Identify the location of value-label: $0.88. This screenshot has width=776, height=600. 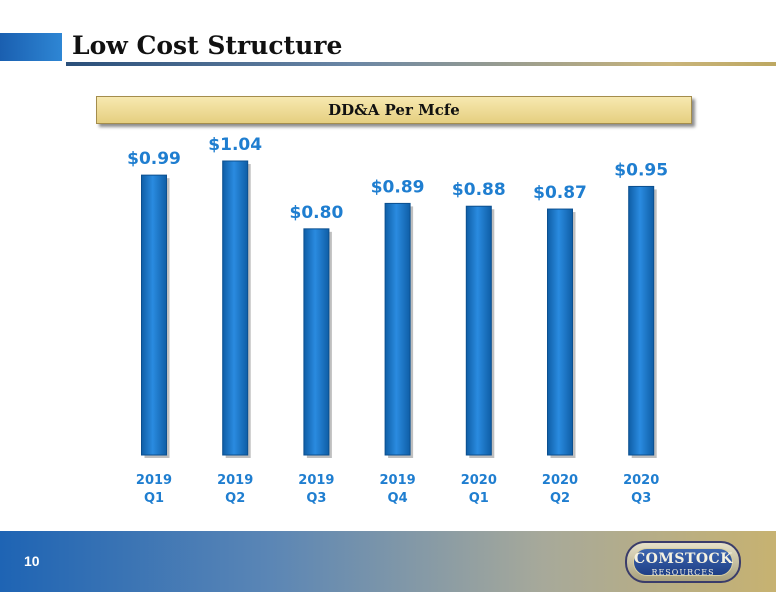
(479, 190).